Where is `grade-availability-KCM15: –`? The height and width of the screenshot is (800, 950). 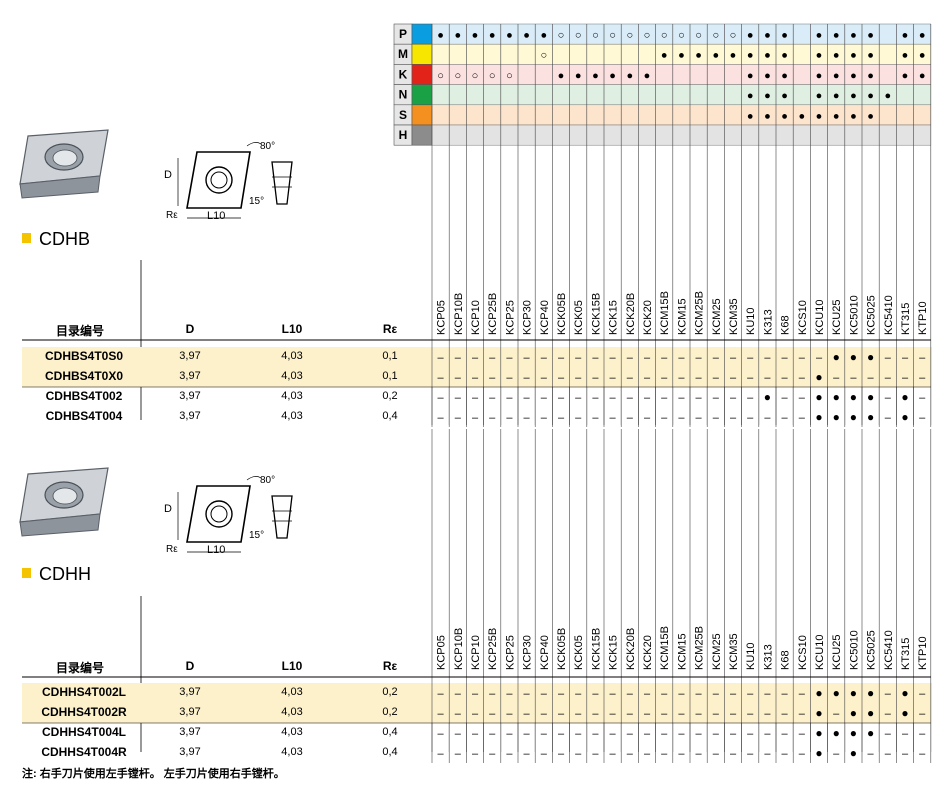 grade-availability-KCM15: – is located at coordinates (681, 398).